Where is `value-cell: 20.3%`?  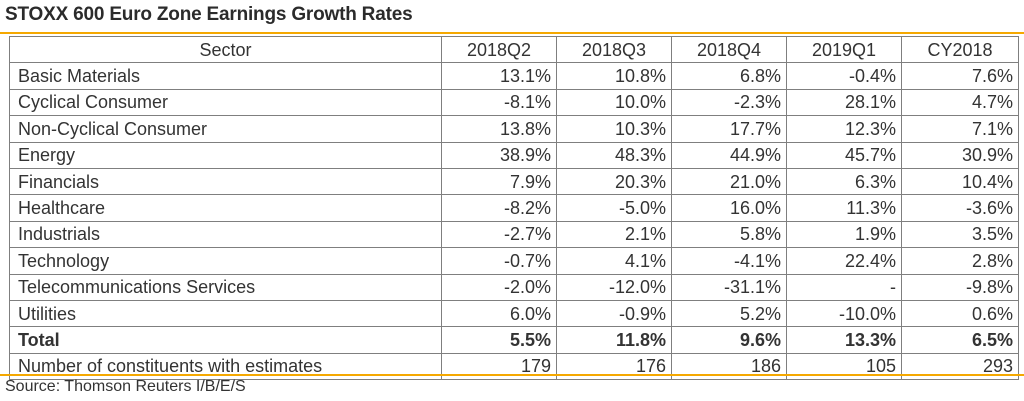
value-cell: 20.3% is located at coordinates (614, 181).